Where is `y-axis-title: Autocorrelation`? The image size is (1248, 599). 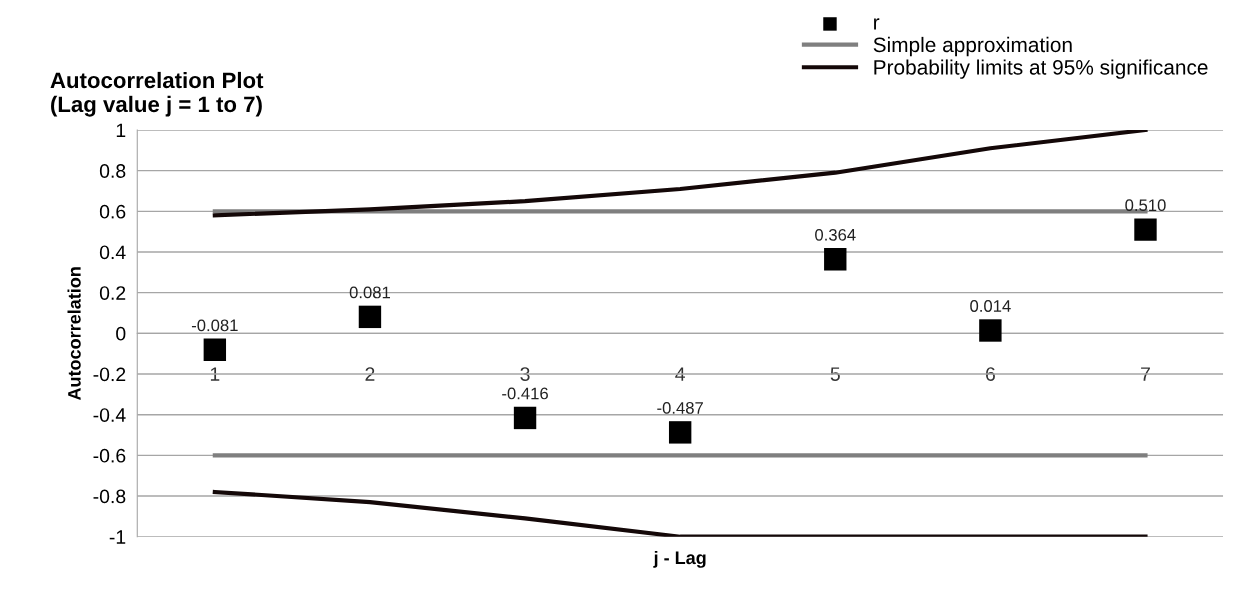
y-axis-title: Autocorrelation is located at coordinates (74, 334).